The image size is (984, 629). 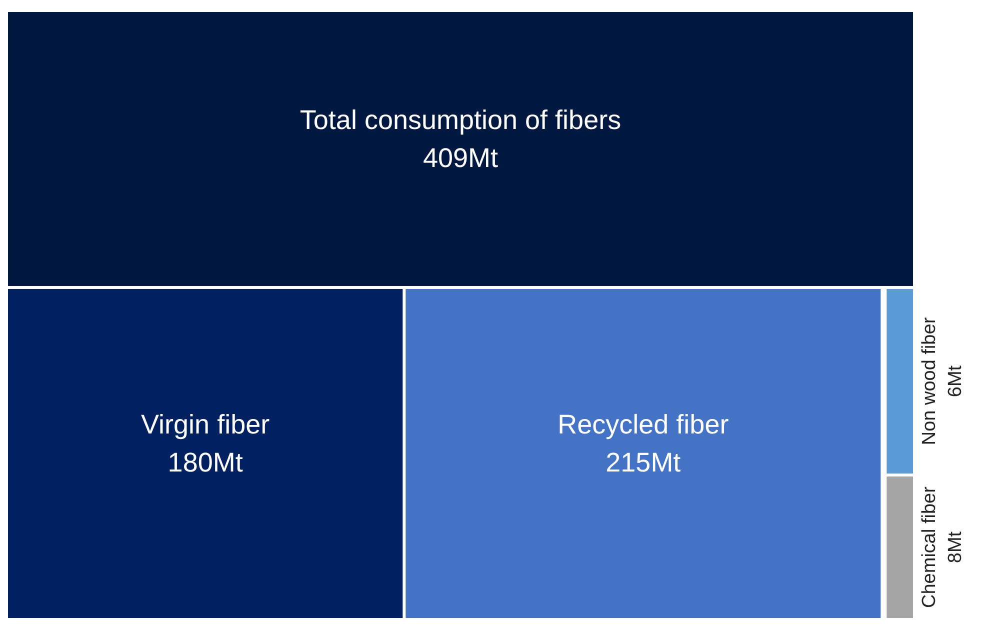 I want to click on data-label: 409Mt, so click(x=460, y=158).